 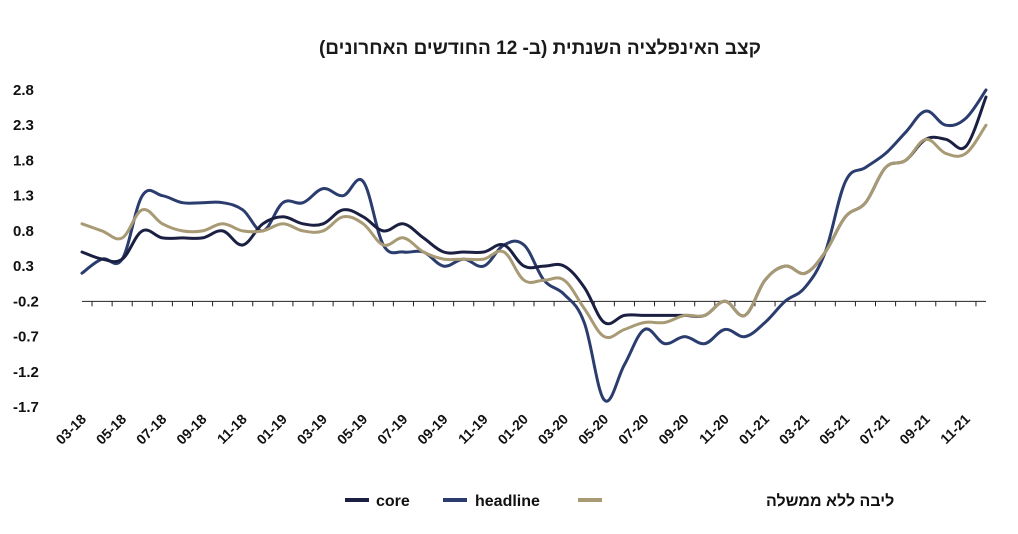 I want to click on x-tick-label: 11-19, so click(x=473, y=429).